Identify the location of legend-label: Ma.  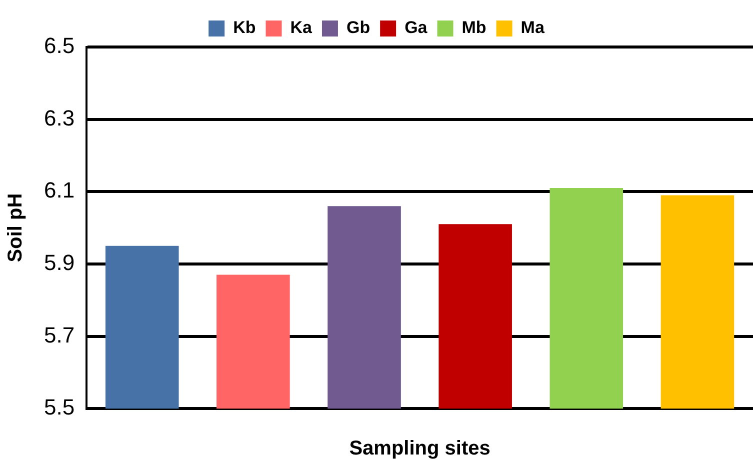
(532, 28).